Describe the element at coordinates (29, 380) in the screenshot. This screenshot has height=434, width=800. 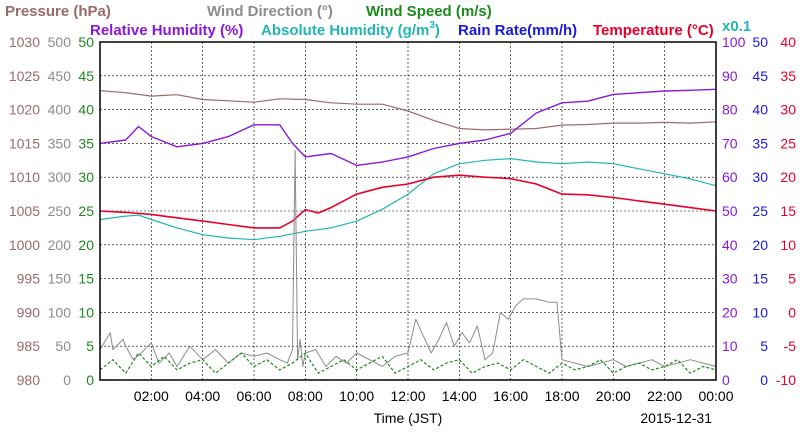
I see `y-tick-pressure: 980` at that location.